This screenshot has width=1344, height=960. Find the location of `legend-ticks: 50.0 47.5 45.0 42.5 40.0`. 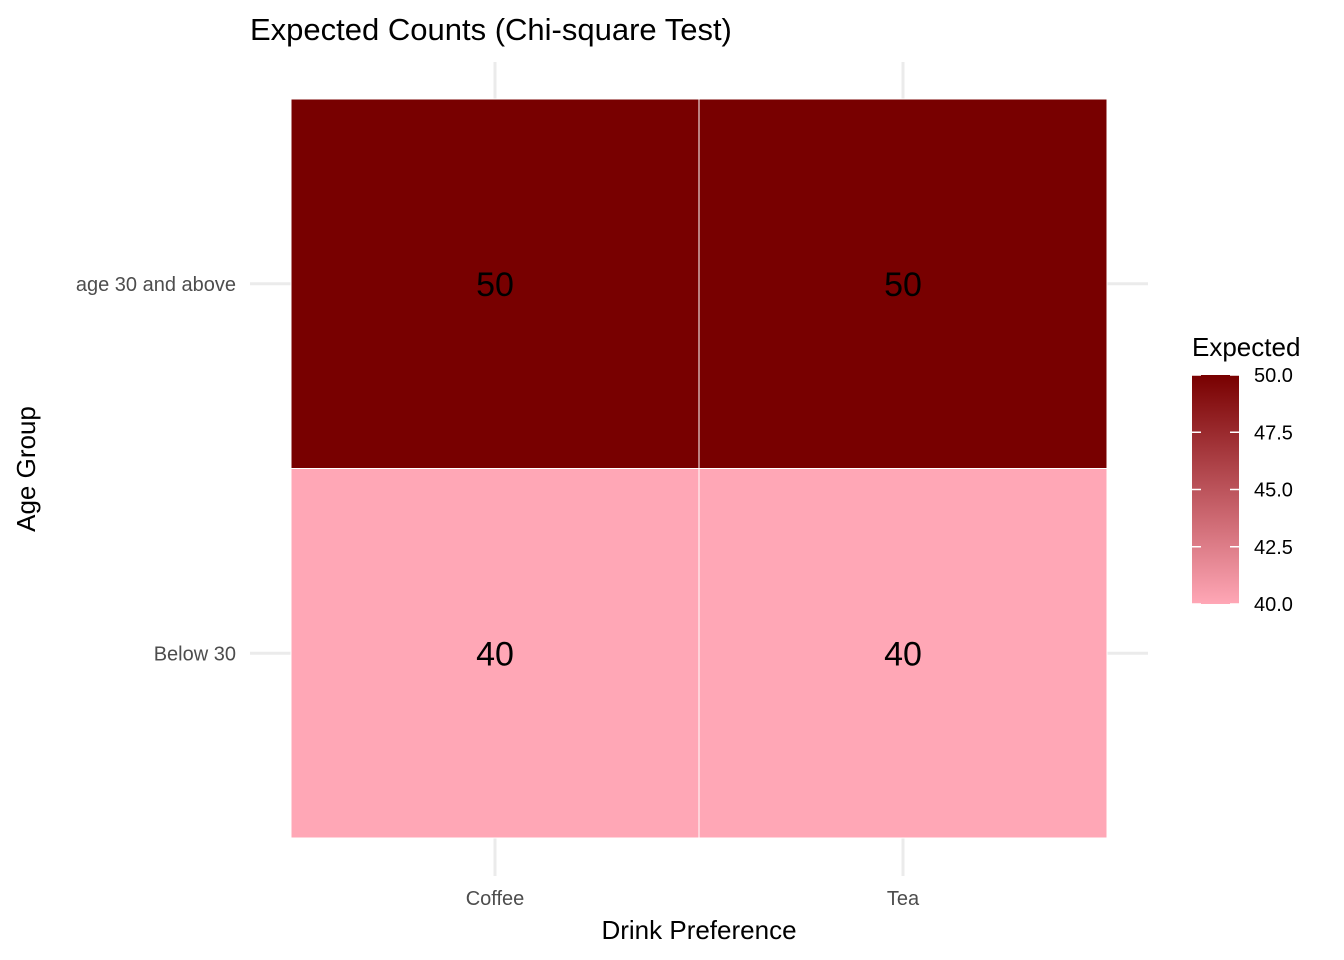

legend-ticks: 50.0 47.5 45.0 42.5 40.0 is located at coordinates (1242, 490).